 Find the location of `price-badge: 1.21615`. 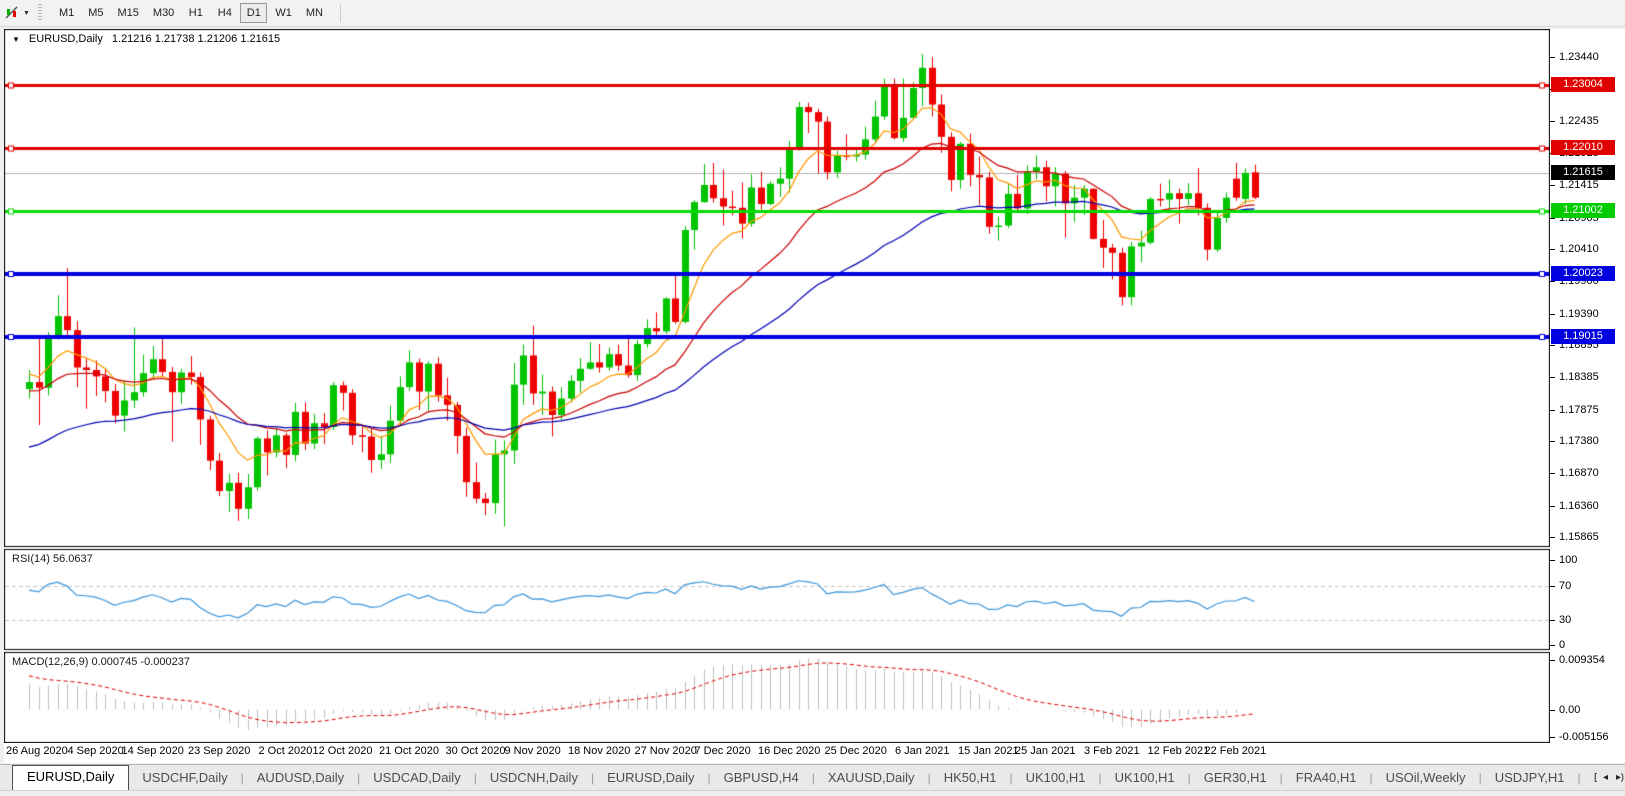

price-badge: 1.21615 is located at coordinates (1583, 172).